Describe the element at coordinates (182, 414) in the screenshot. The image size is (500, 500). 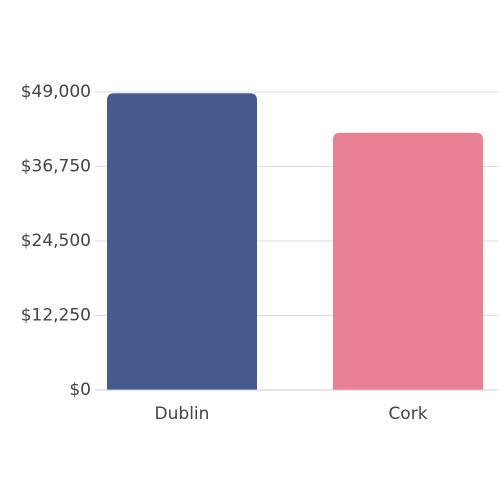
I see `x-tick-label: Dublin` at that location.